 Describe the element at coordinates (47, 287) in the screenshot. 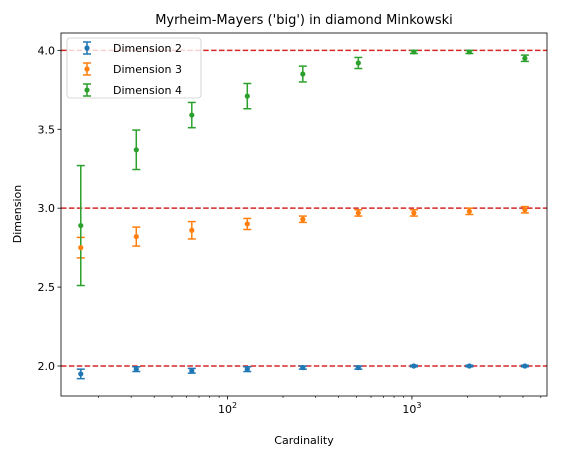

I see `y-tick-label: 2.5` at that location.